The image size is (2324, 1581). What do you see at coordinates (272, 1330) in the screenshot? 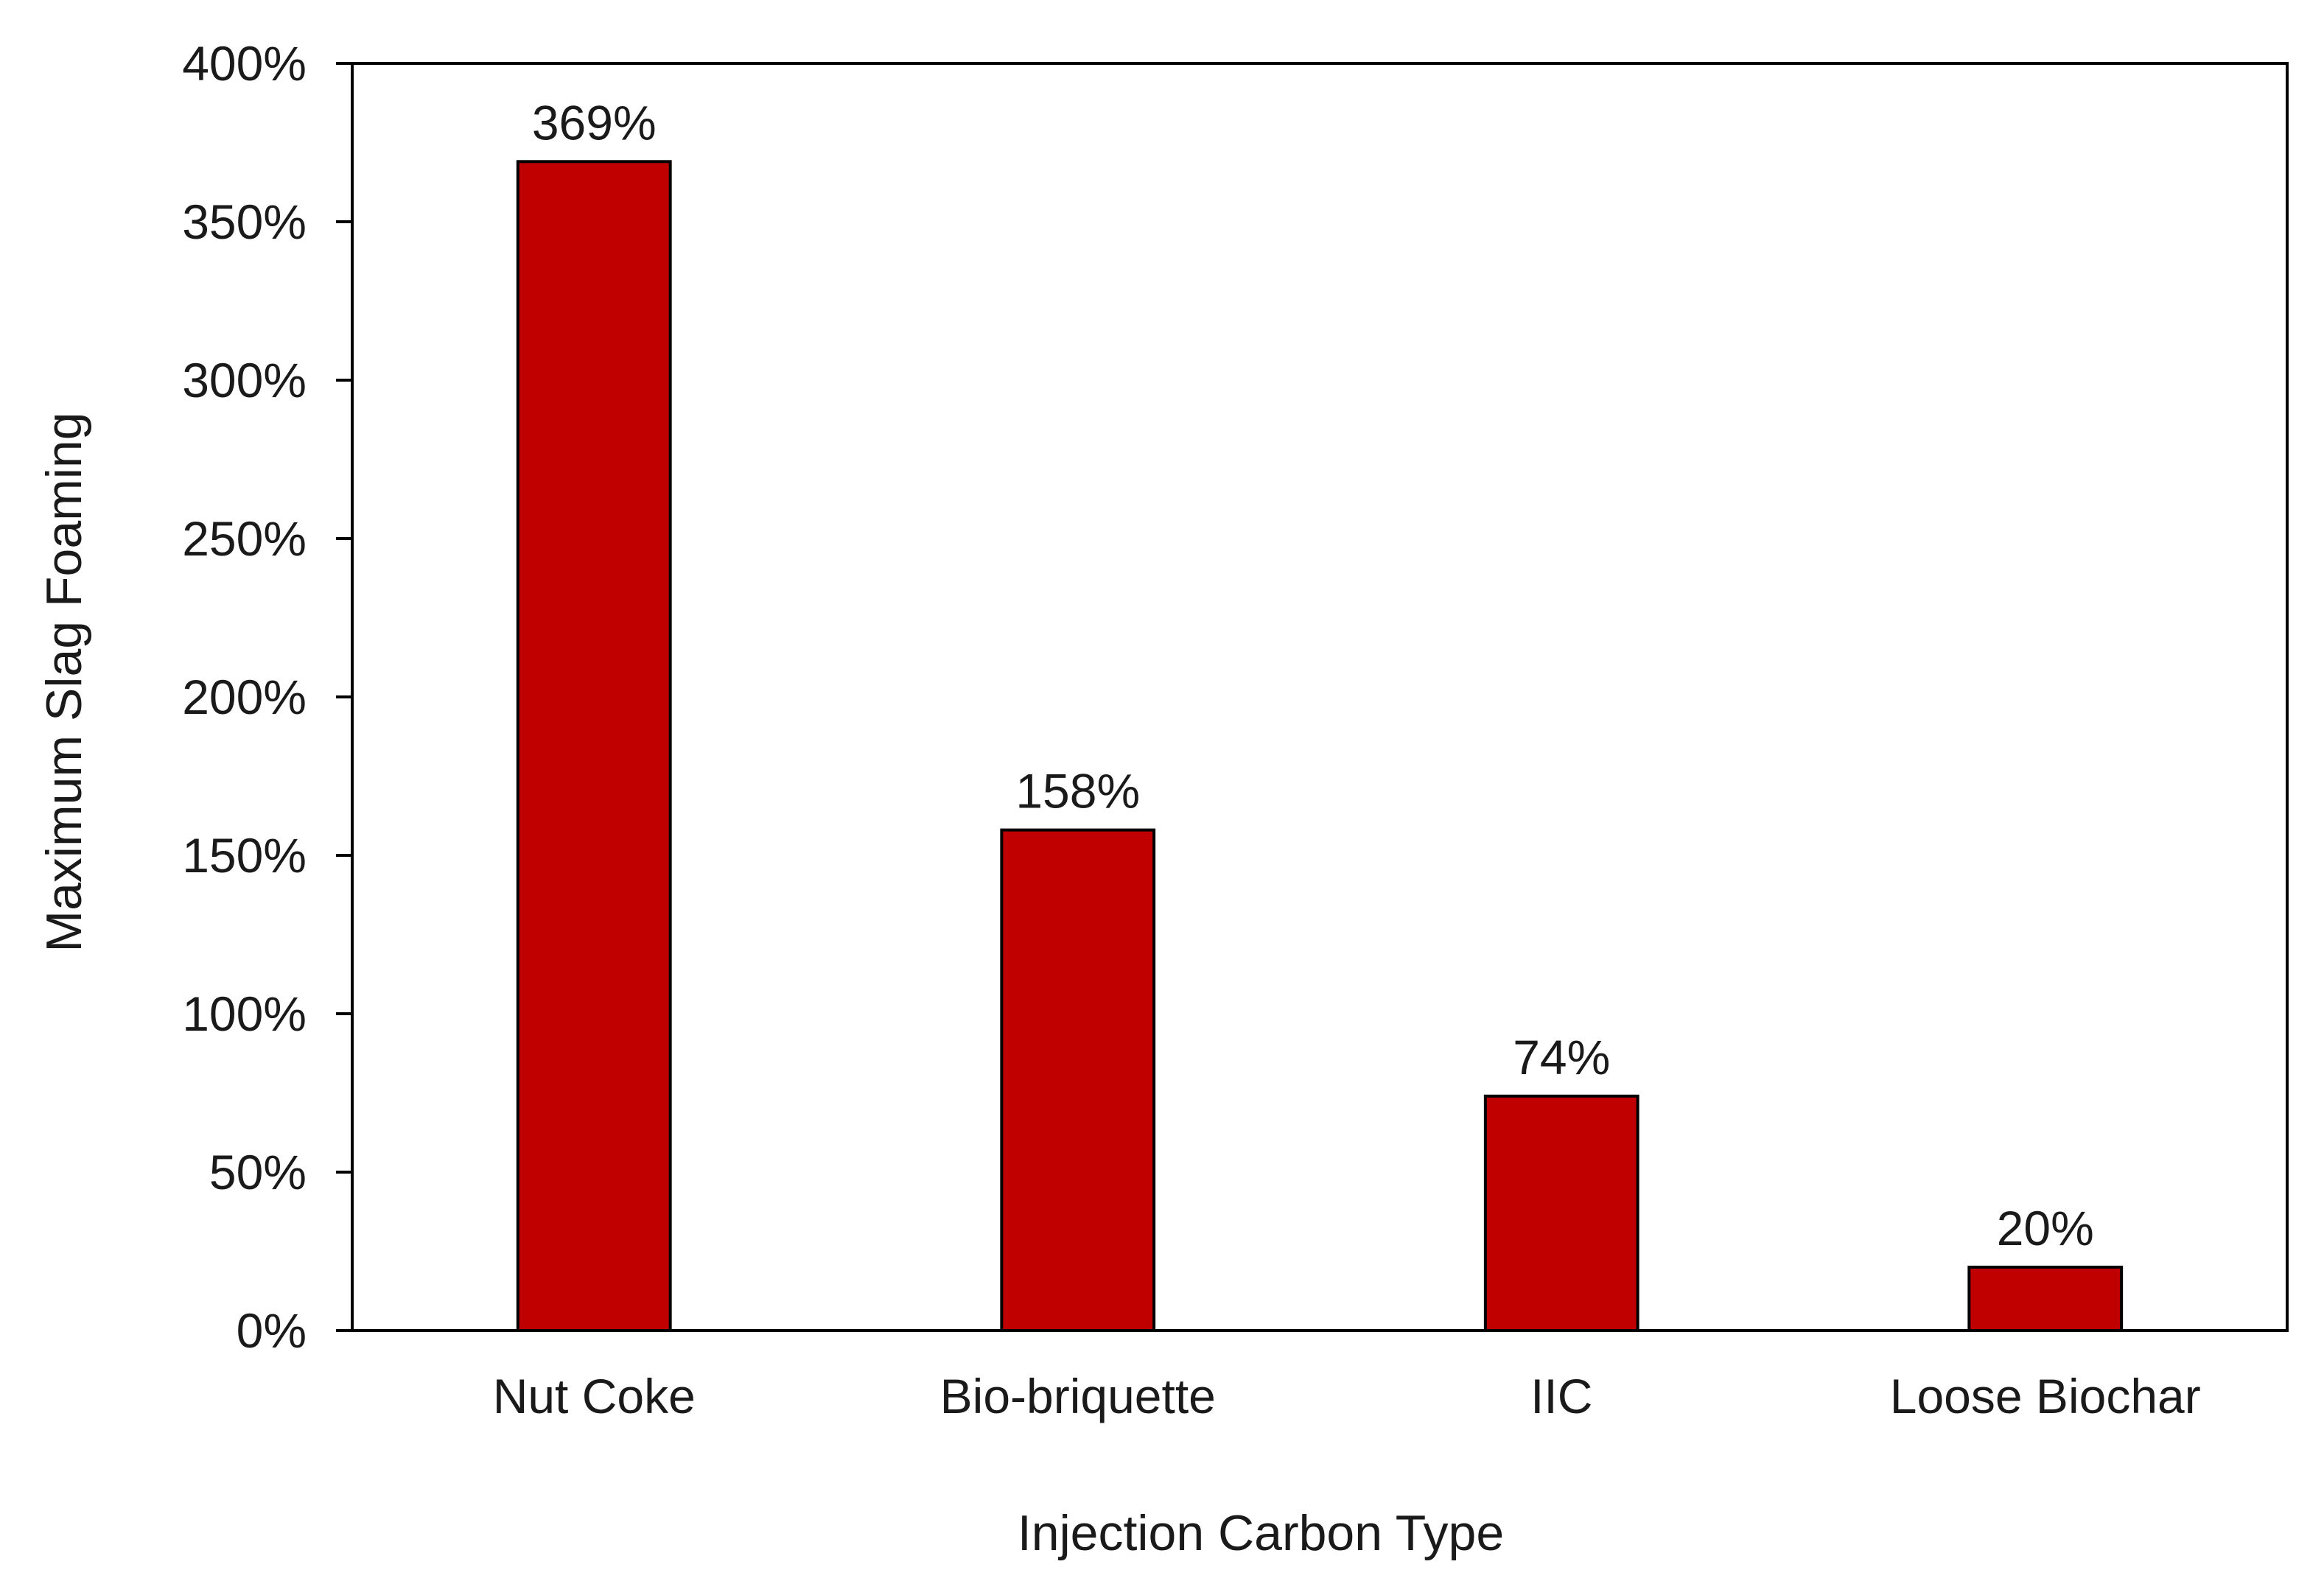
I see `y-tick-label: 0%` at bounding box center [272, 1330].